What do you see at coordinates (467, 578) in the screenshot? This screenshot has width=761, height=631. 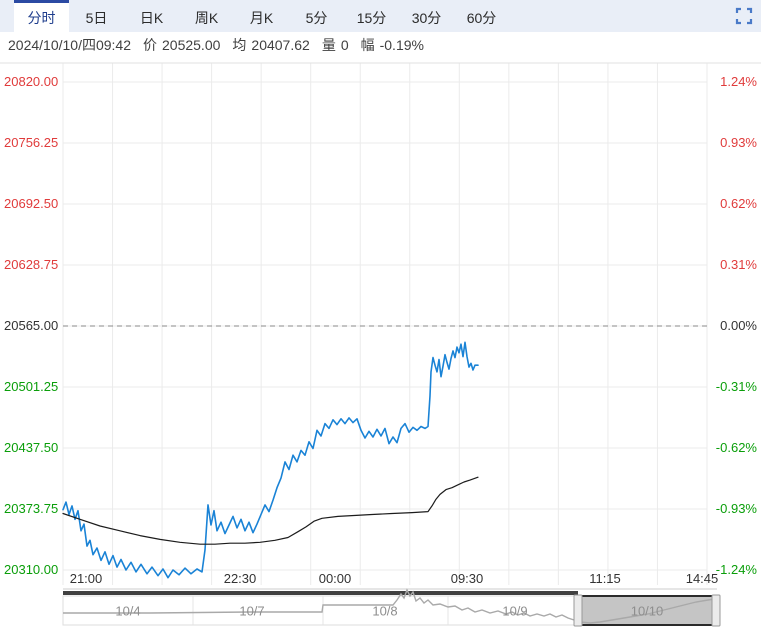 I see `x-axis-label: 09:30` at bounding box center [467, 578].